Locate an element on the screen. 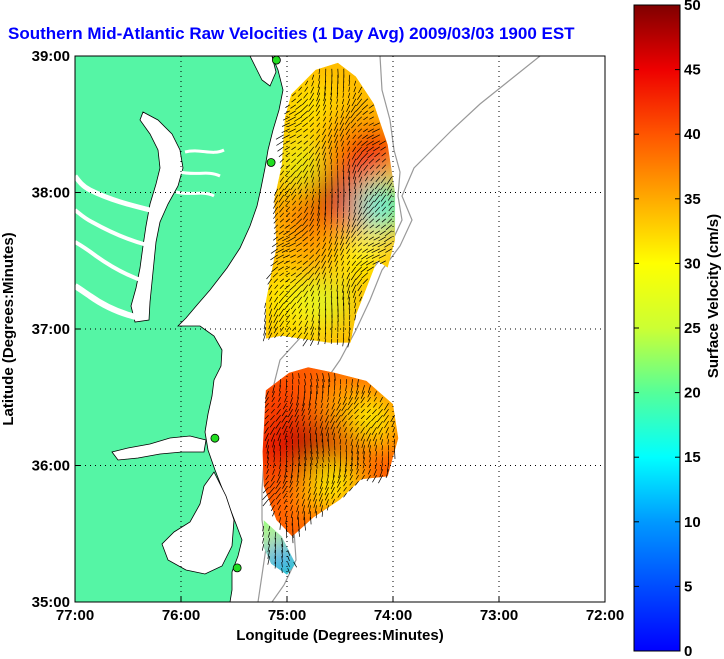 The height and width of the screenshot is (659, 724). velocity-sample is located at coordinates (361, 253).